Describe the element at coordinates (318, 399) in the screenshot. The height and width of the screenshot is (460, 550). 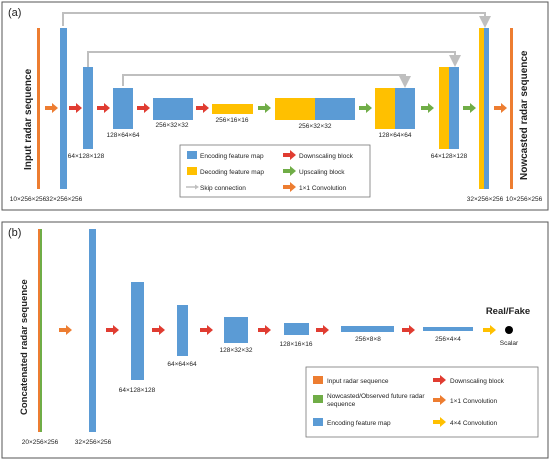
I see `legend-b-nowcast-swatch` at that location.